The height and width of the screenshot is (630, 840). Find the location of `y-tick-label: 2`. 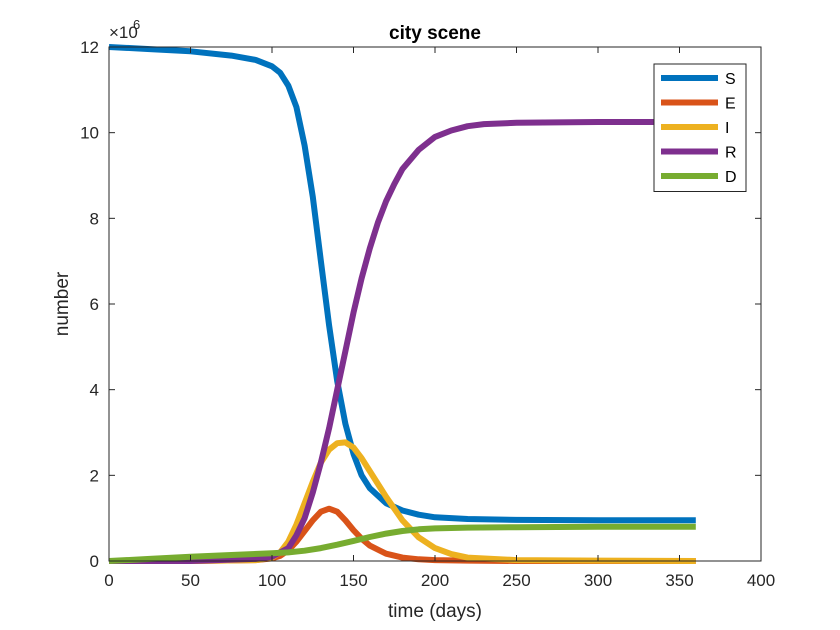

y-tick-label: 2 is located at coordinates (94, 475).